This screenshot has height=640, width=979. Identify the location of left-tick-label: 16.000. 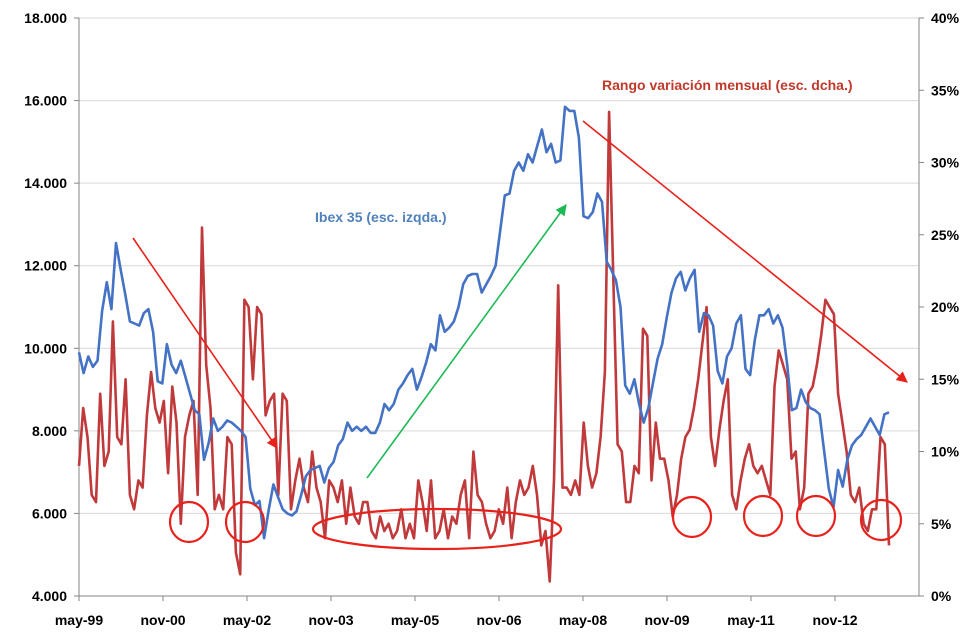
(45, 101).